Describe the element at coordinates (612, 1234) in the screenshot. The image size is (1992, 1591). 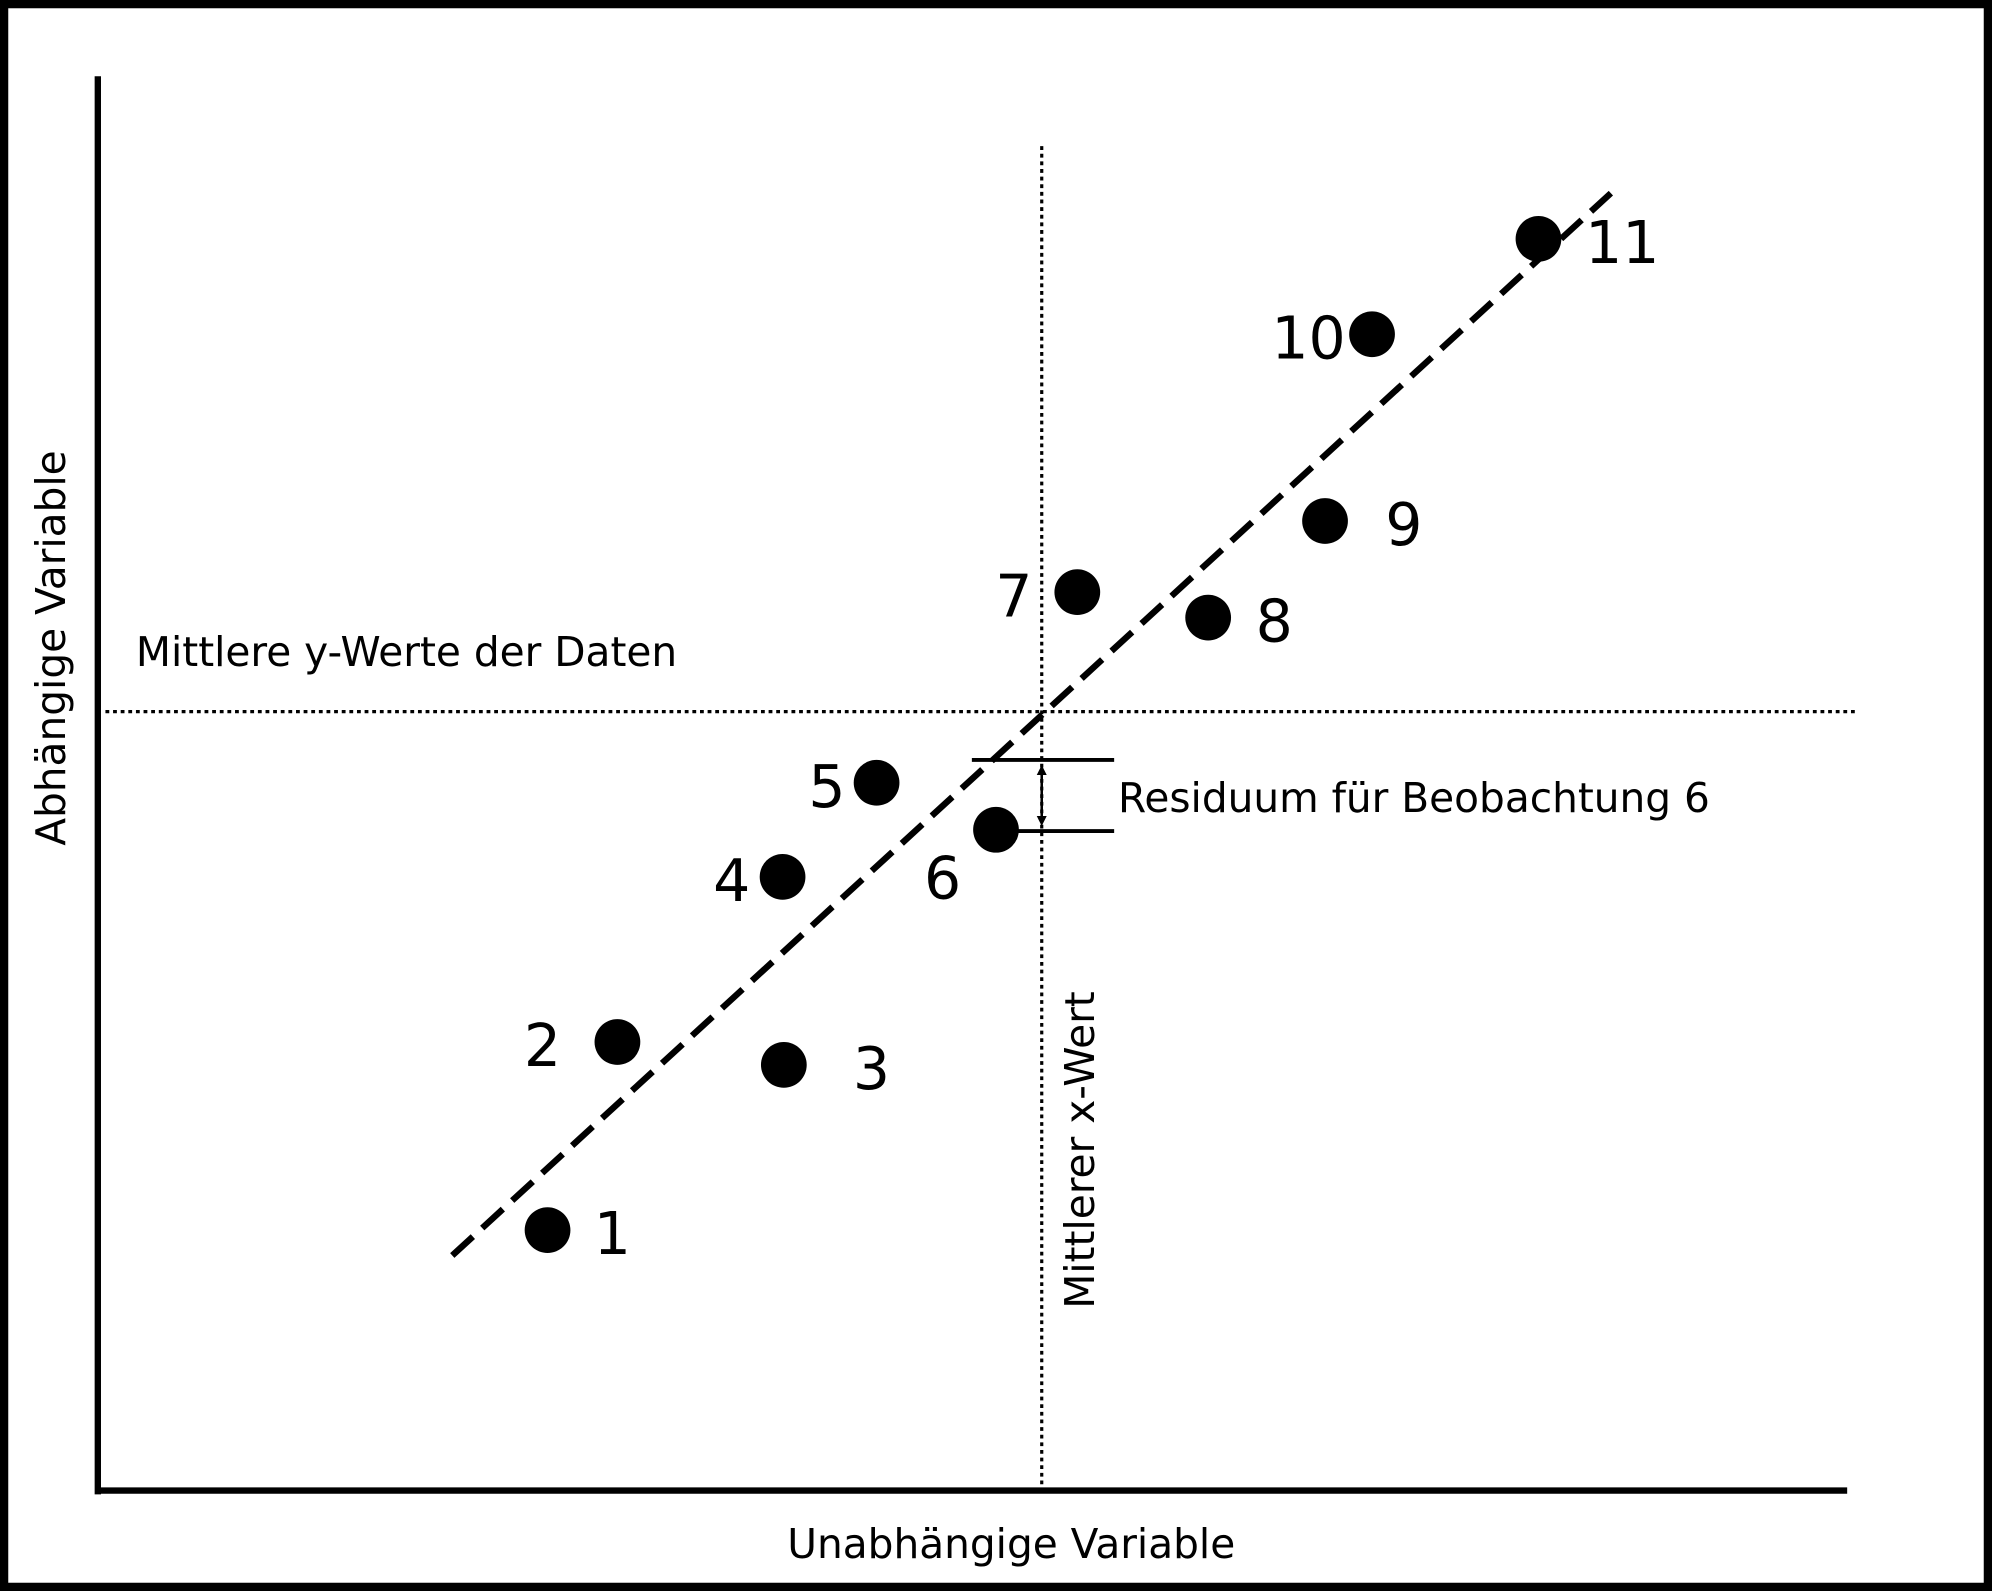
I see `point-label: 1` at that location.